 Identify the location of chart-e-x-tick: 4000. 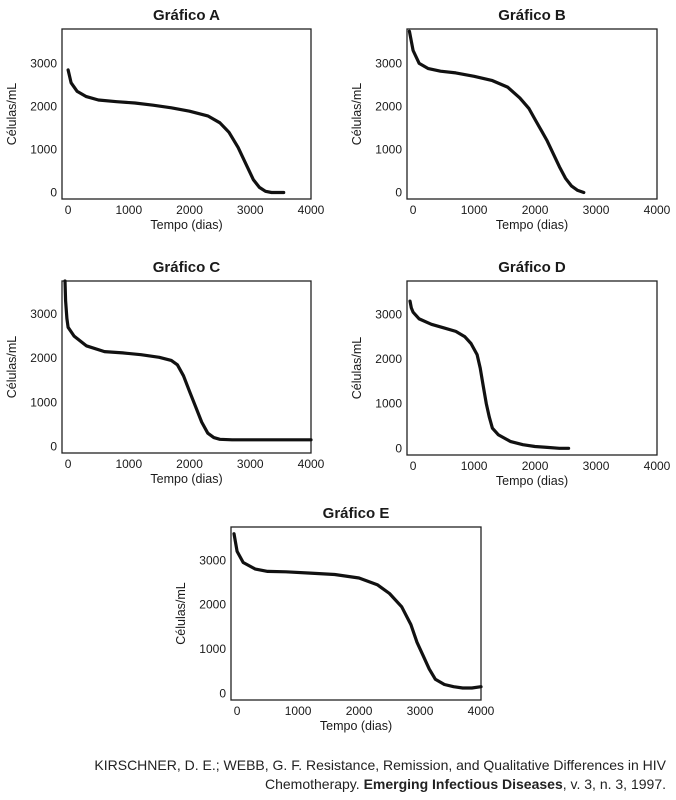
(481, 711).